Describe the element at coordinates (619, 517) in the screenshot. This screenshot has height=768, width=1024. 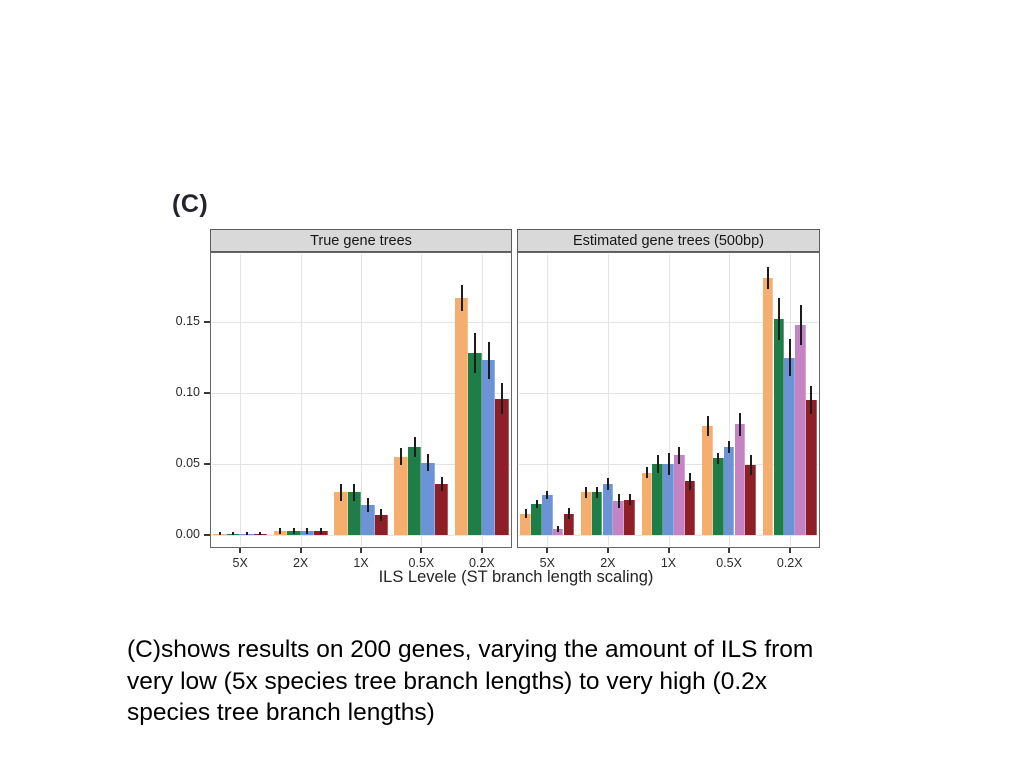
I see `bar-purple-2X` at that location.